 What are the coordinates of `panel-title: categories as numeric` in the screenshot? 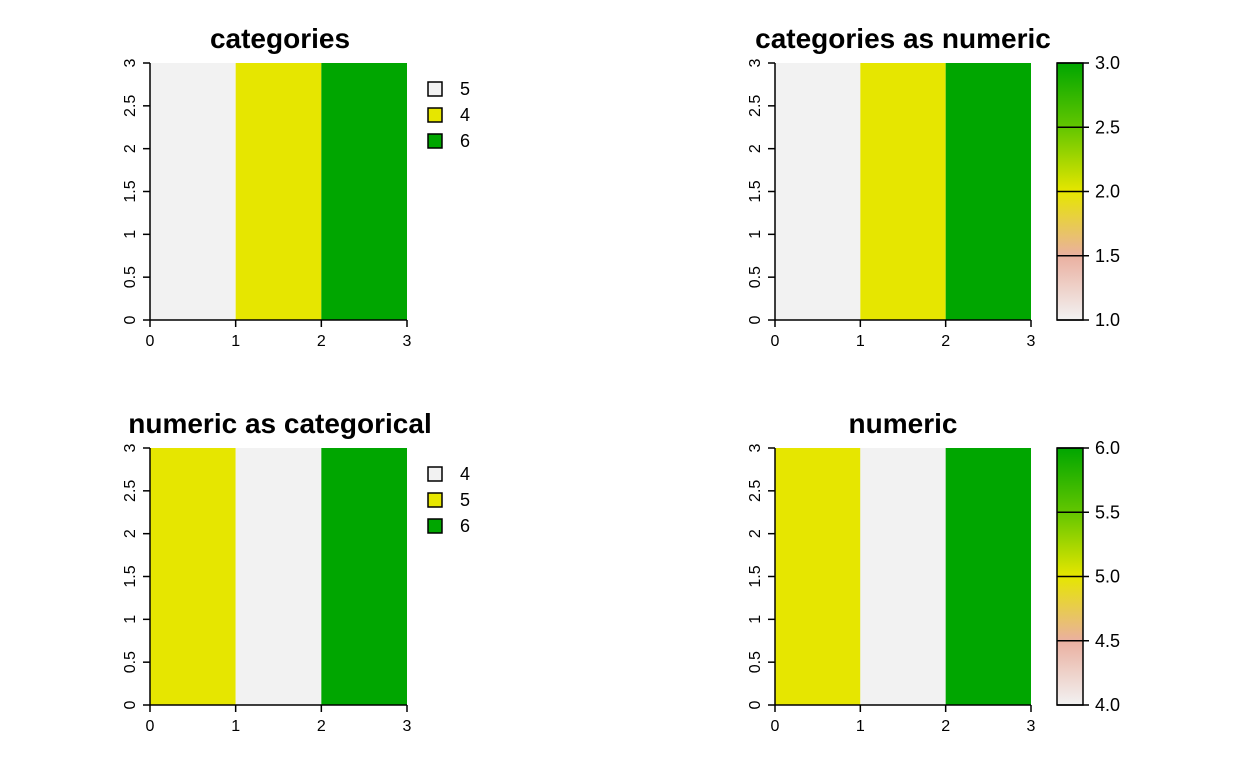 It's located at (903, 38).